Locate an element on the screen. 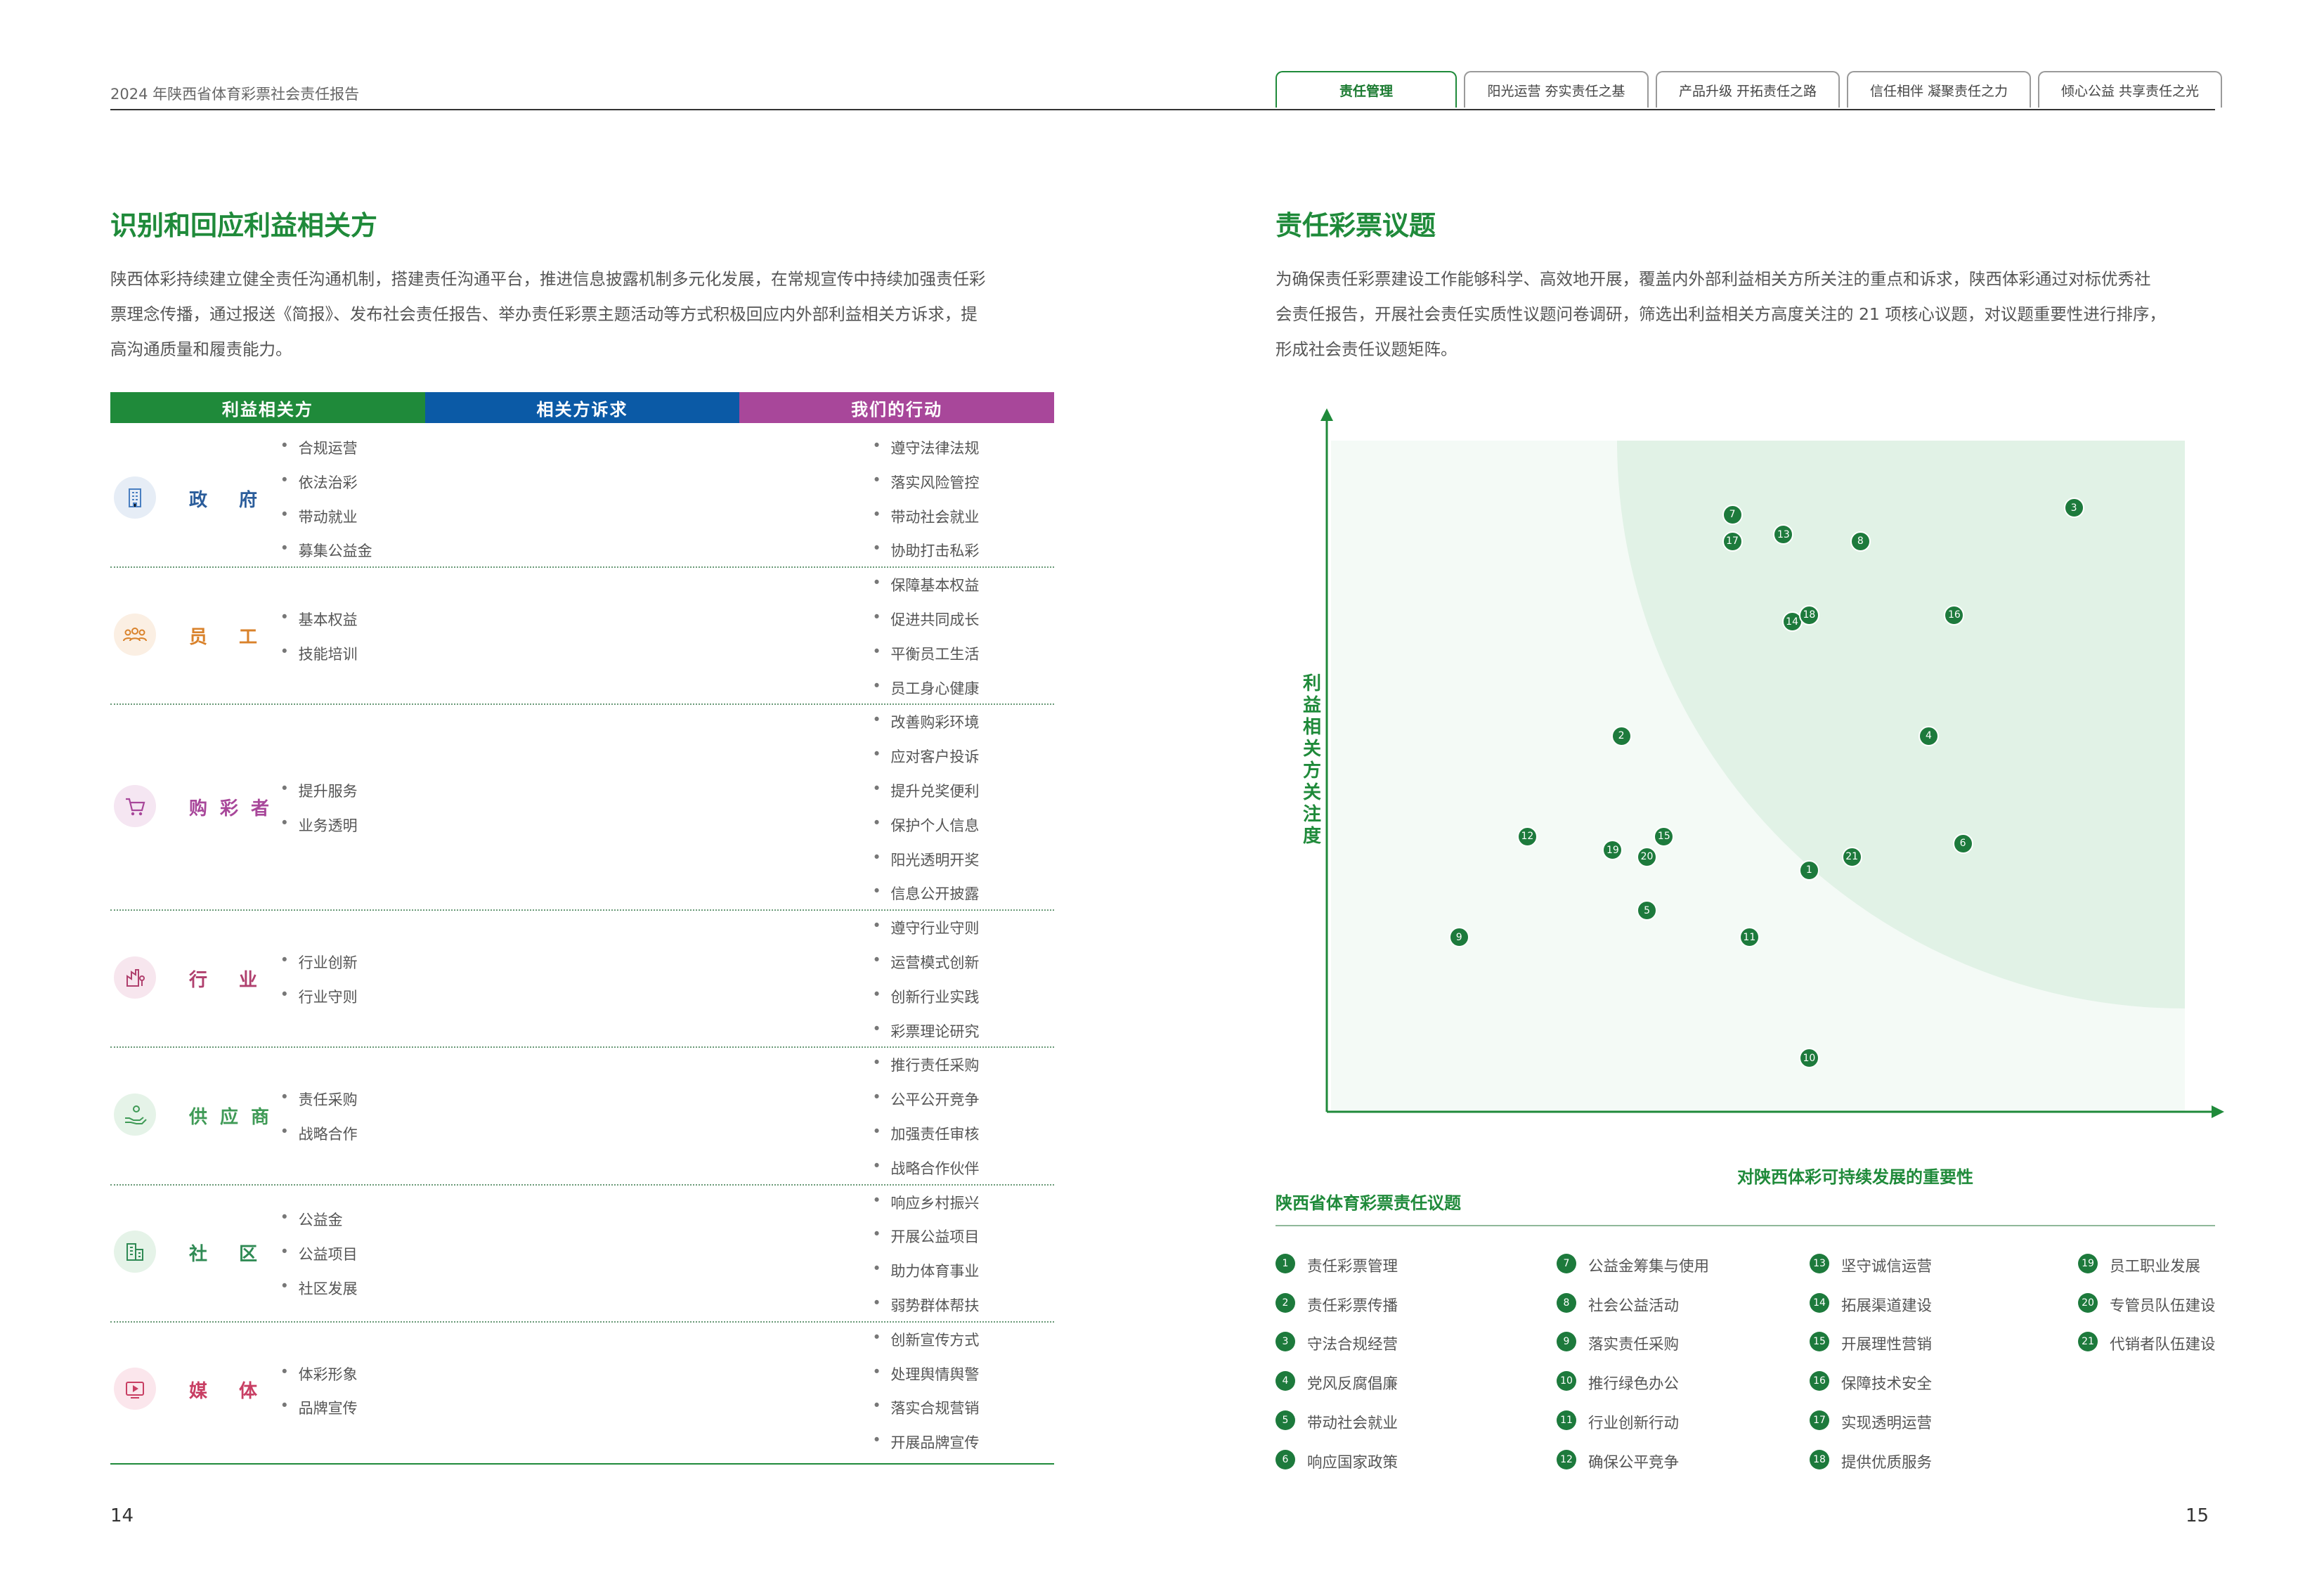  action-item: 阳光透明开奖 is located at coordinates (925, 859).